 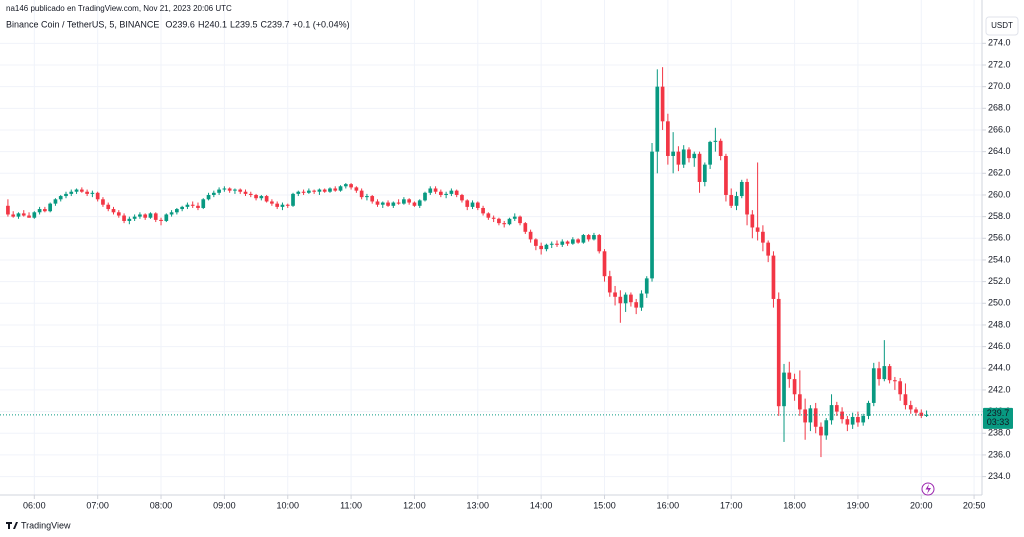 I want to click on x-tick-label: 15:00, so click(x=604, y=505).